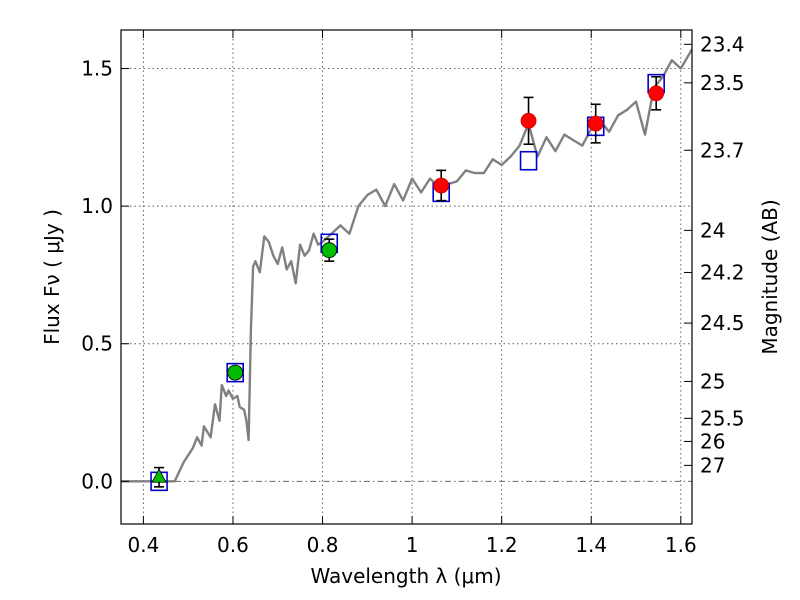 The height and width of the screenshot is (600, 800). Describe the element at coordinates (97, 206) in the screenshot. I see `y-tick-label: 1.0` at that location.